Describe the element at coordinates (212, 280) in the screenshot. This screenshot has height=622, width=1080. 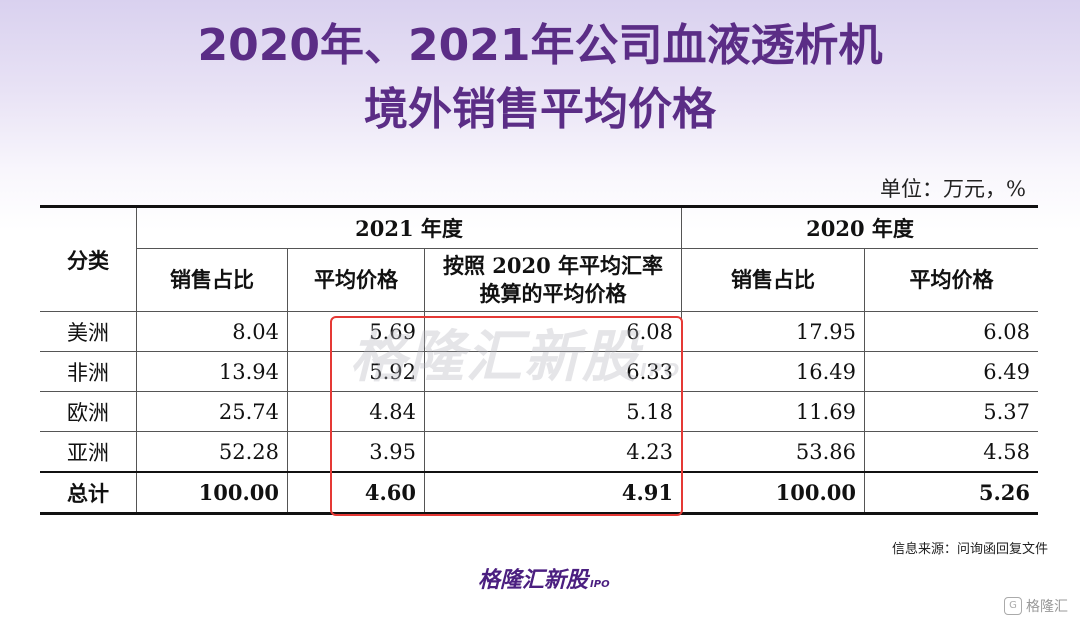
I see `header-share-2021: 销售占比` at that location.